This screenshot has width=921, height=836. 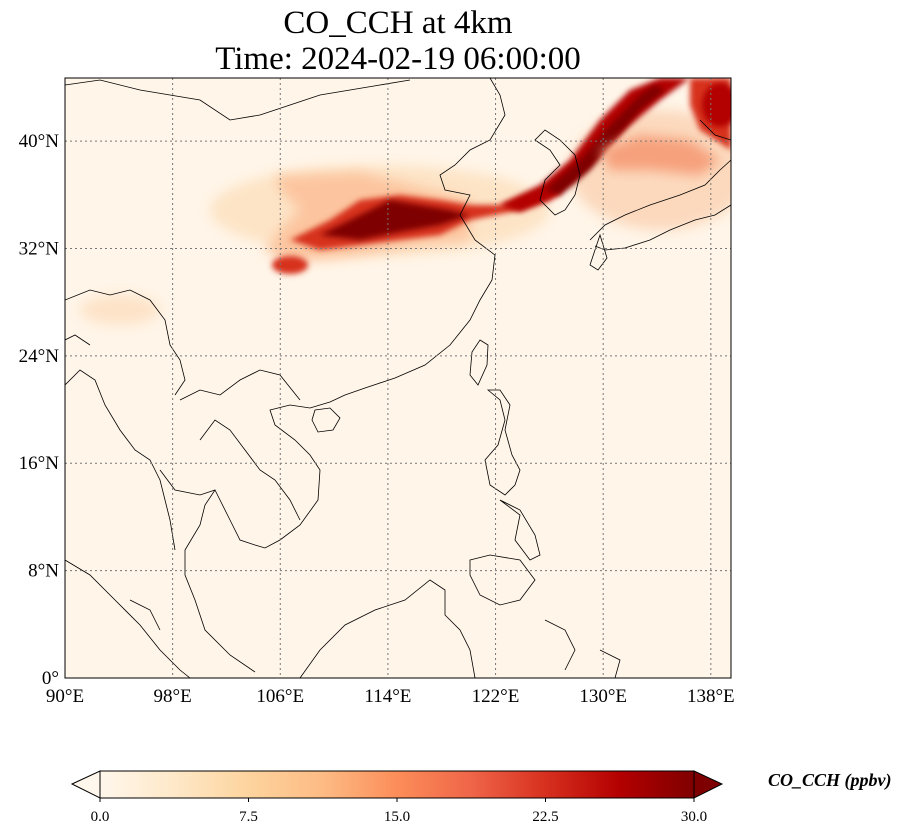 I want to click on x-tick-label: 130°E, so click(x=603, y=696).